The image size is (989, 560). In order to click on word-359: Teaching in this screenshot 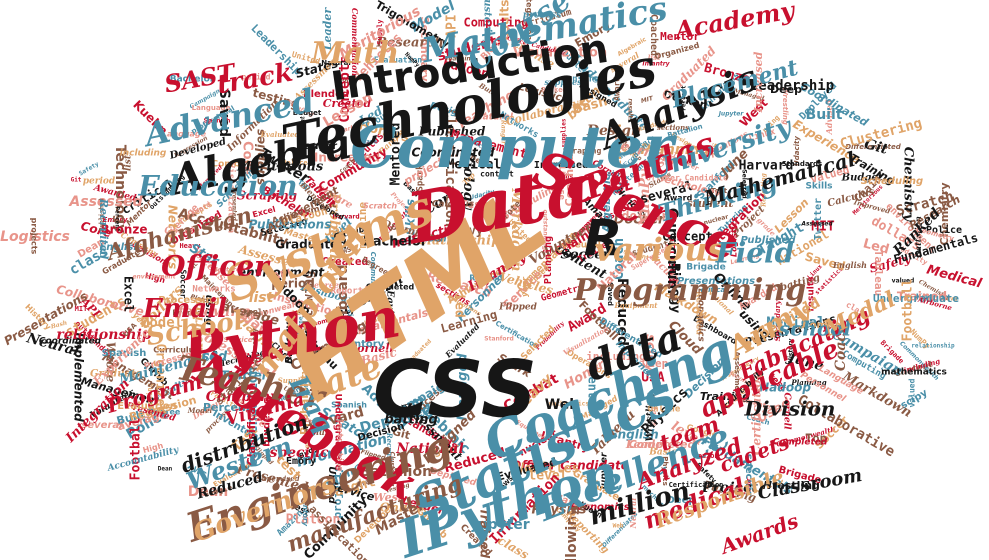, I will do `click(460, 59)`.